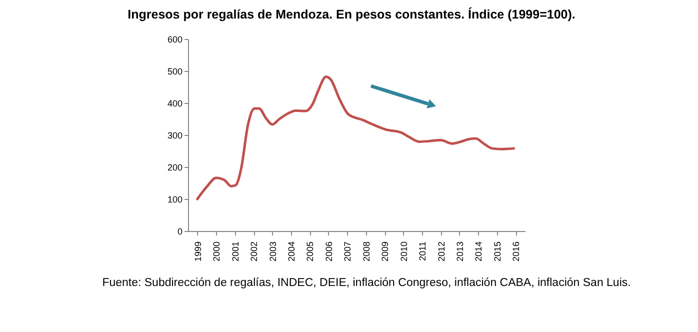 This screenshot has height=332, width=698. I want to click on y-tick-label: 200, so click(174, 167).